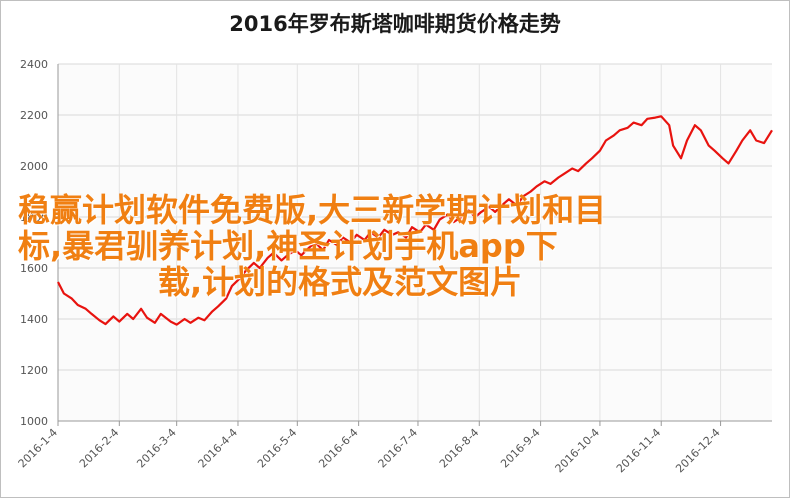 The height and width of the screenshot is (498, 790). Describe the element at coordinates (34, 268) in the screenshot. I see `y-tick-label: 1600` at that location.